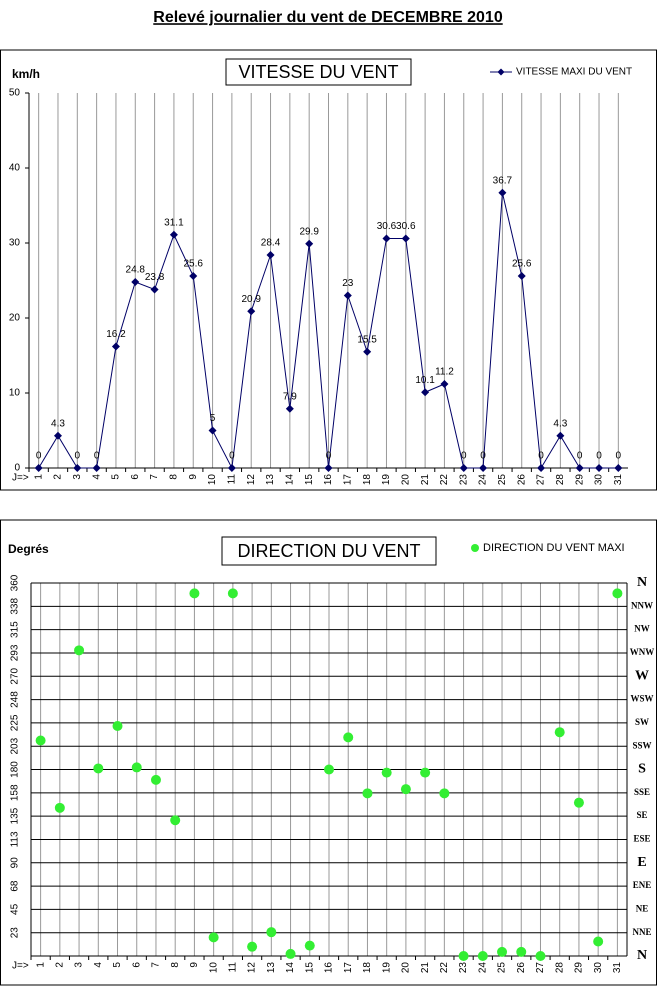  Describe the element at coordinates (15, 863) in the screenshot. I see `y-tick-label: 90` at that location.